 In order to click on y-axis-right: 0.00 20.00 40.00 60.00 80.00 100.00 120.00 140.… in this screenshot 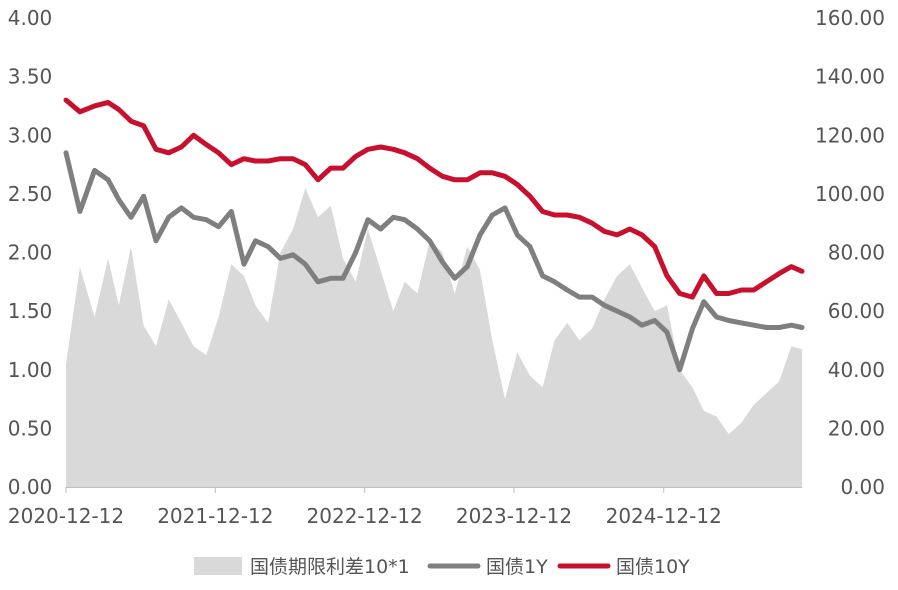, I will do `click(850, 252)`.